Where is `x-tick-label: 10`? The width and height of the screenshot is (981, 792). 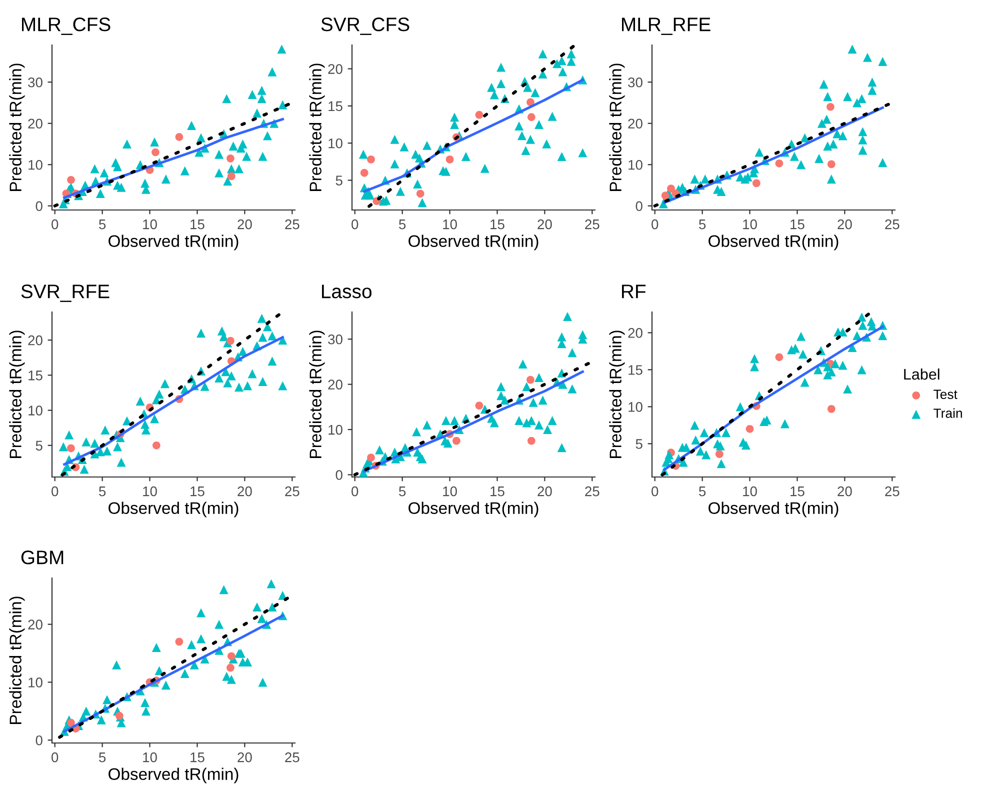 x-tick-label: 10 is located at coordinates (450, 491).